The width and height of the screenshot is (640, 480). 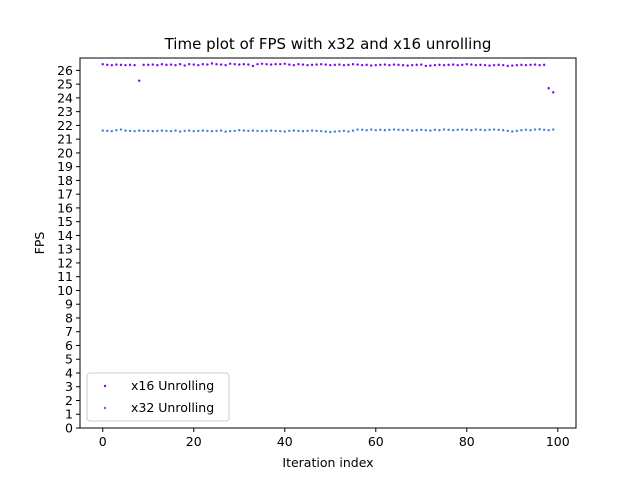 I want to click on y-tick-label: 13, so click(x=65, y=249).